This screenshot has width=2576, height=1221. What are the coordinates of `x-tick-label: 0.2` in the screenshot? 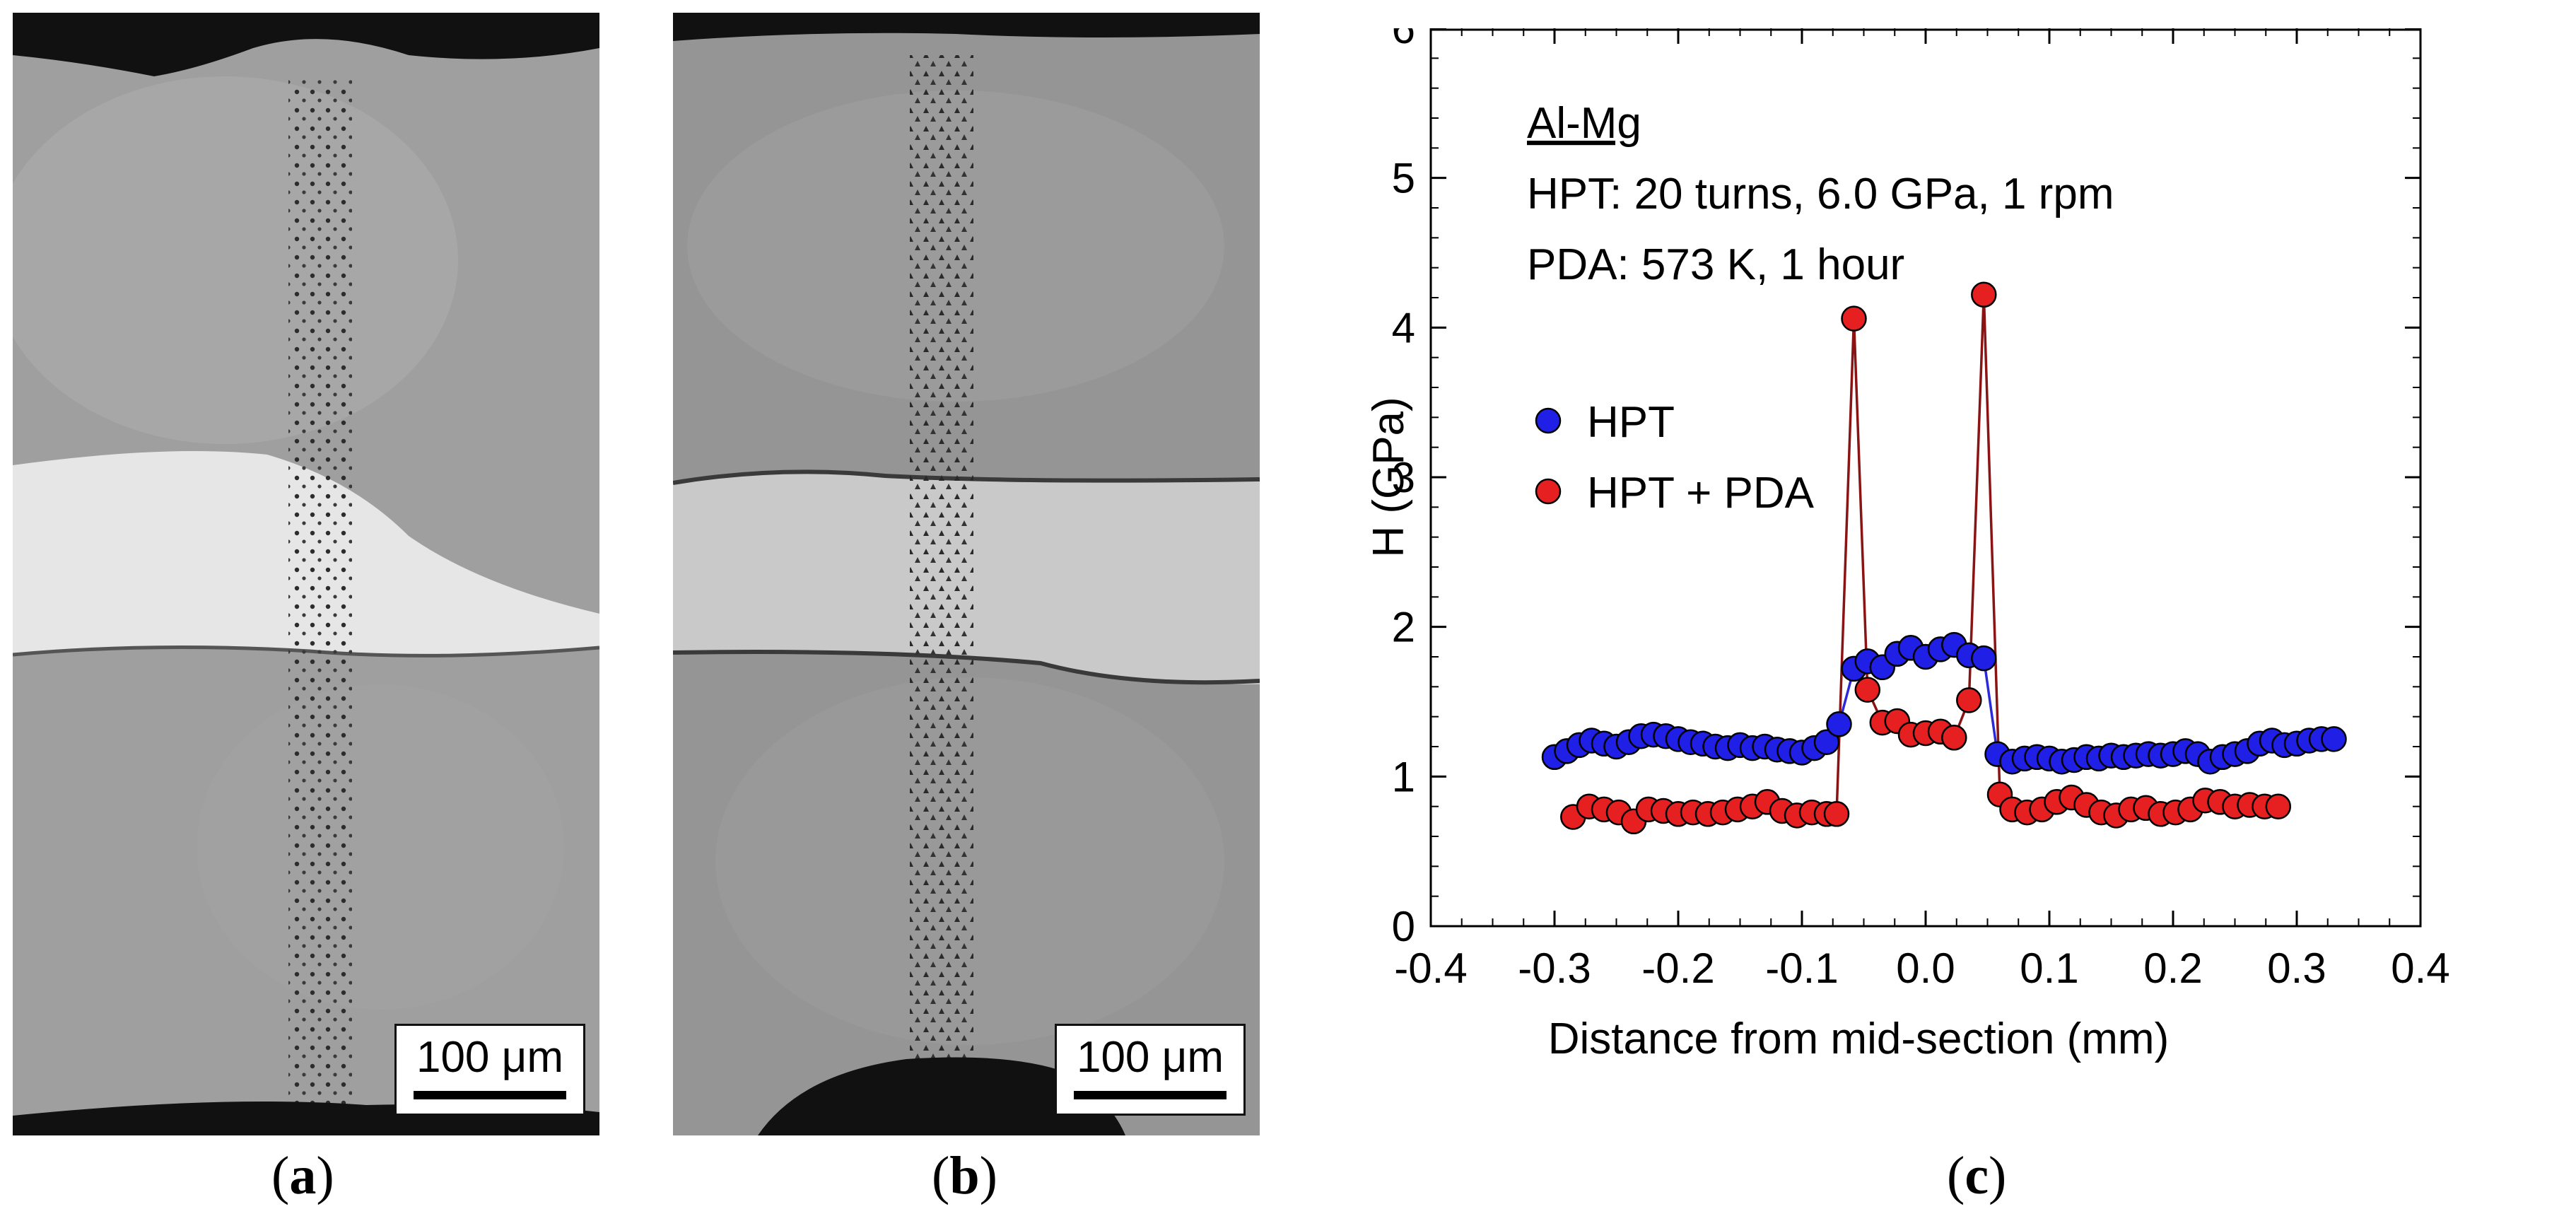 It's located at (2172, 968).